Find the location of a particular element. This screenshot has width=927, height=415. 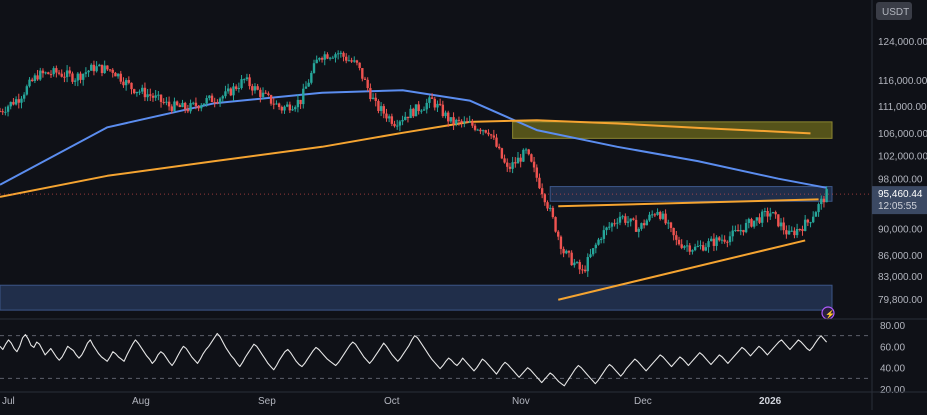

time-axis-label-2: Sep is located at coordinates (267, 401).